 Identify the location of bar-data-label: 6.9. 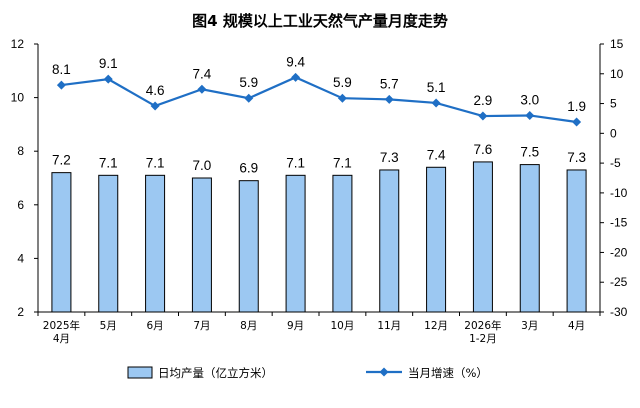
(248, 168).